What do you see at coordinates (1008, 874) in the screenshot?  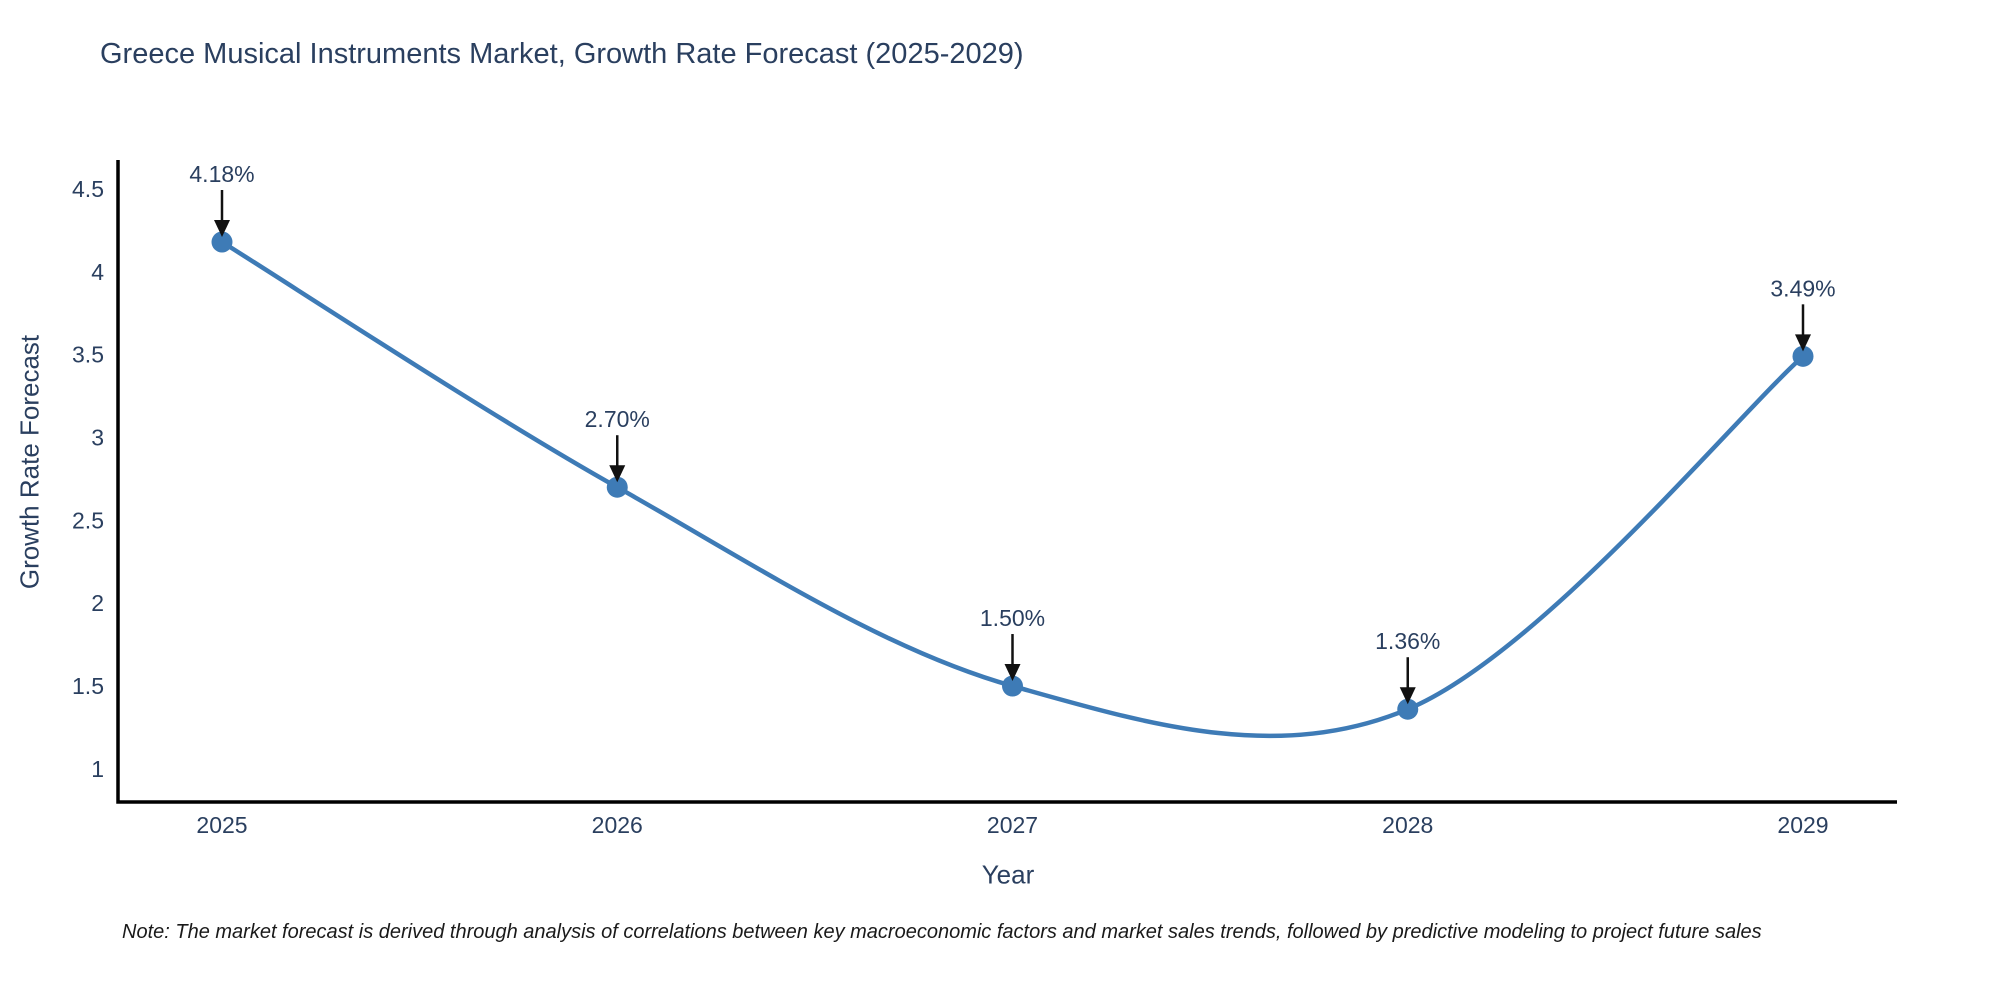 I see `x-axis-title: Year` at bounding box center [1008, 874].